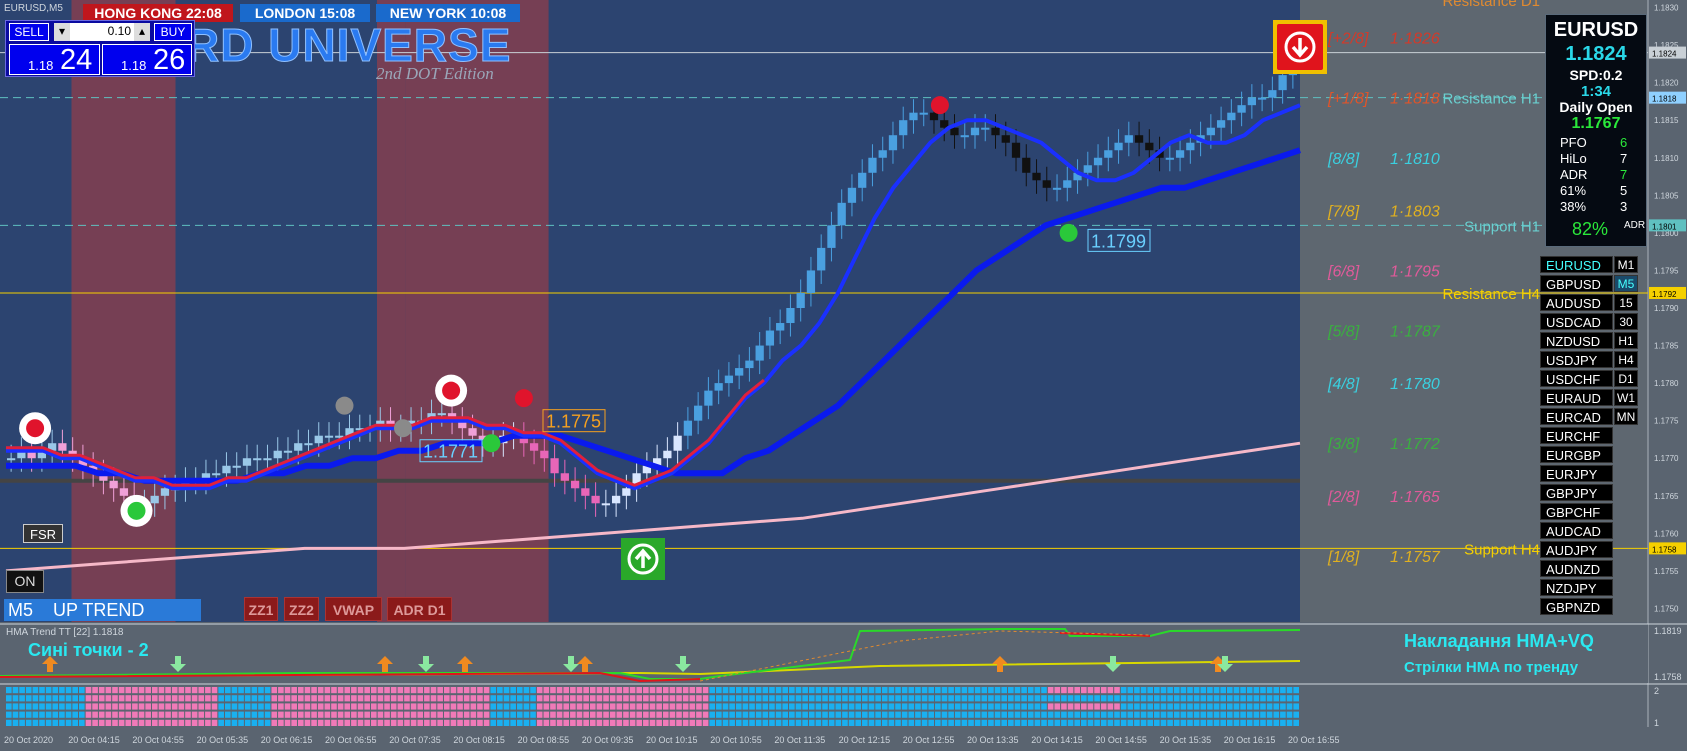 This screenshot has height=751, width=1687. What do you see at coordinates (1626, 302) in the screenshot?
I see `timeframe-button: 15` at bounding box center [1626, 302].